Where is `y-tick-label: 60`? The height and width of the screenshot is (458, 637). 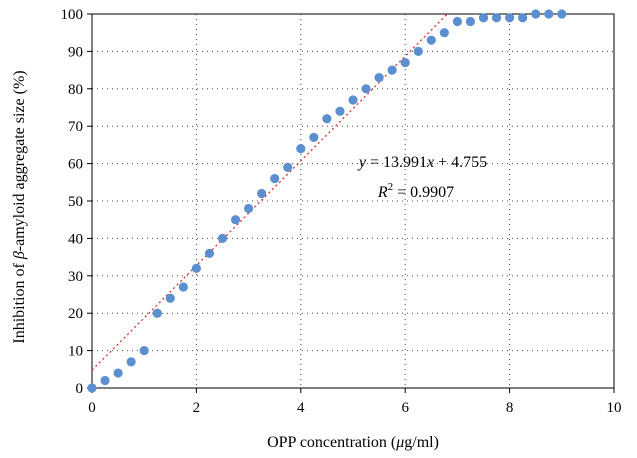 y-tick-label: 60 is located at coordinates (75, 165).